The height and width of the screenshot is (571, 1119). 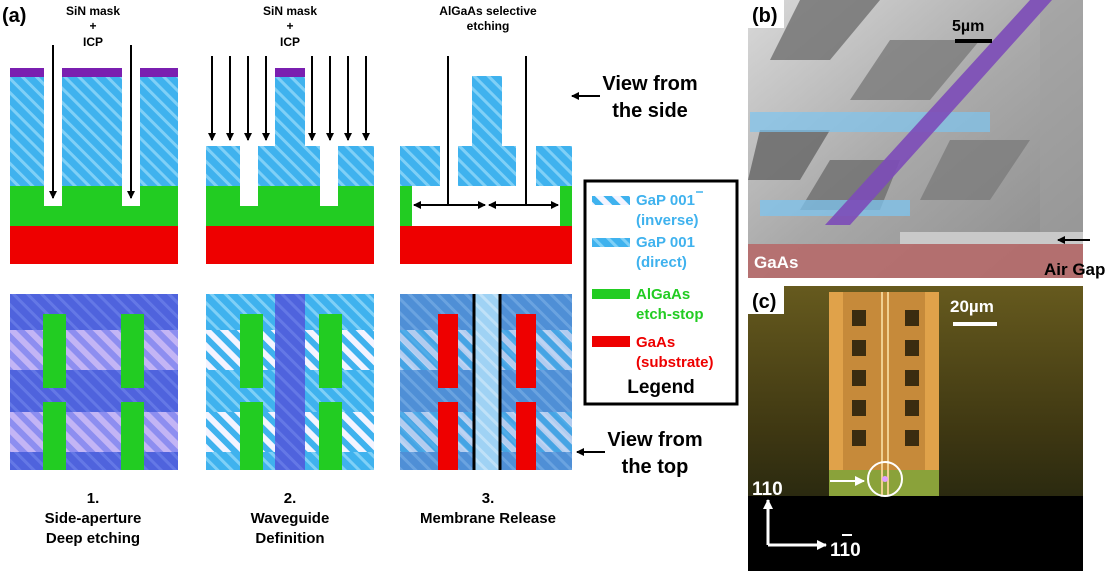 What do you see at coordinates (1074, 269) in the screenshot?
I see `air-gap-label: Air Gap` at bounding box center [1074, 269].